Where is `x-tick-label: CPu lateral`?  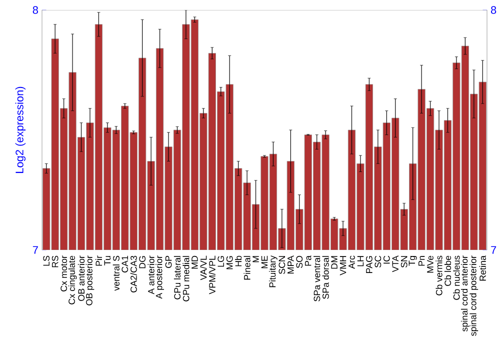
x-tick-label: CPu lateral is located at coordinates (177, 278).